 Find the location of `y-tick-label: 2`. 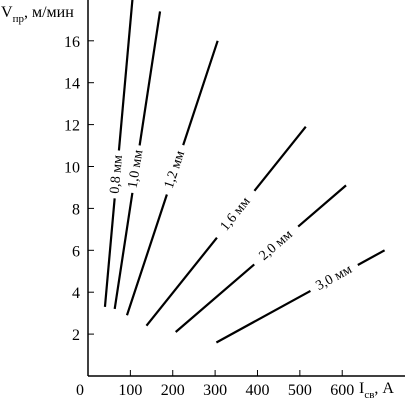

y-tick-label: 2 is located at coordinates (76, 335).